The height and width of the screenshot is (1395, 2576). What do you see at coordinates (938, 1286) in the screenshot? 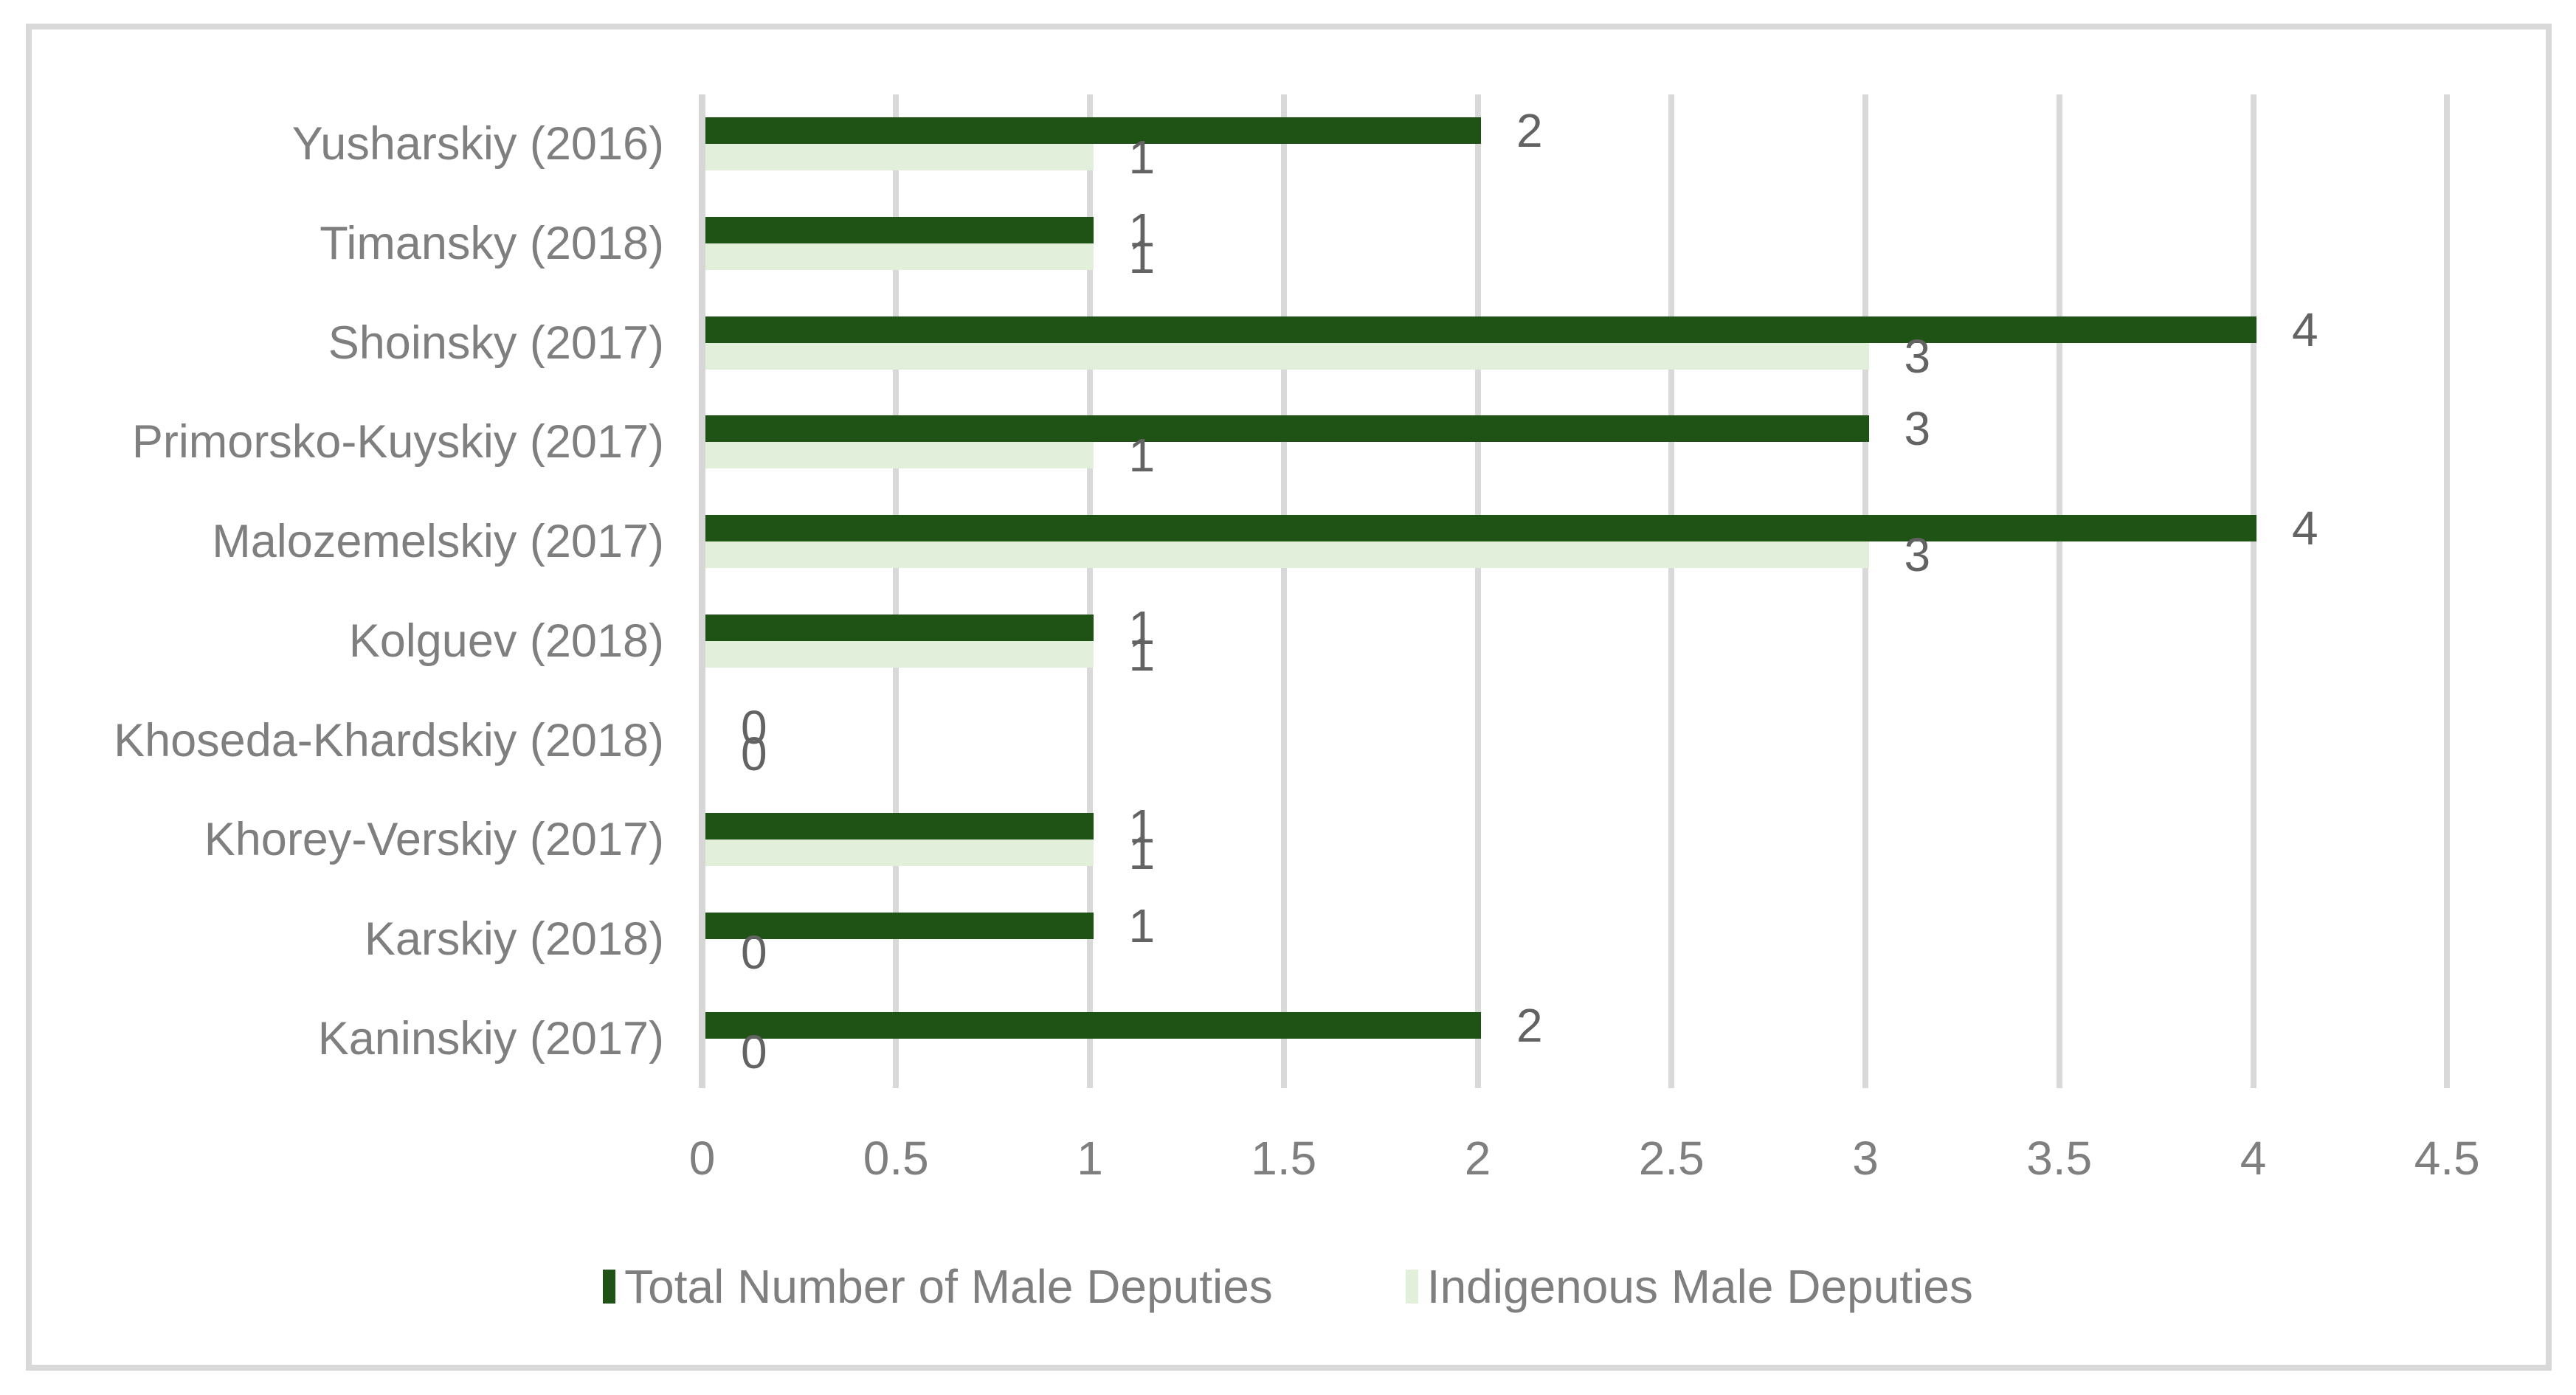
I see `legend-item-total: Total Number of Male Deputies` at bounding box center [938, 1286].